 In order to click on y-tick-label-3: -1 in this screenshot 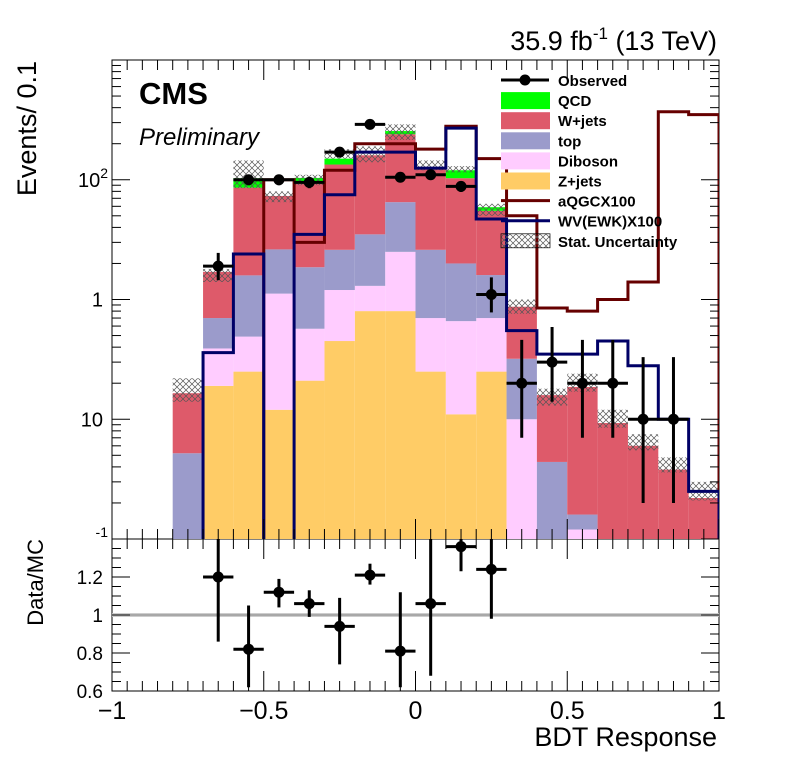, I will do `click(102, 532)`.